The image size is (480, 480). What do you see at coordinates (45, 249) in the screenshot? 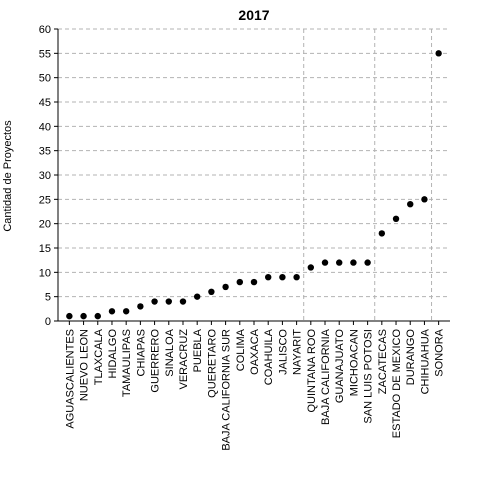
I see `y-tick-label: 15` at bounding box center [45, 249].